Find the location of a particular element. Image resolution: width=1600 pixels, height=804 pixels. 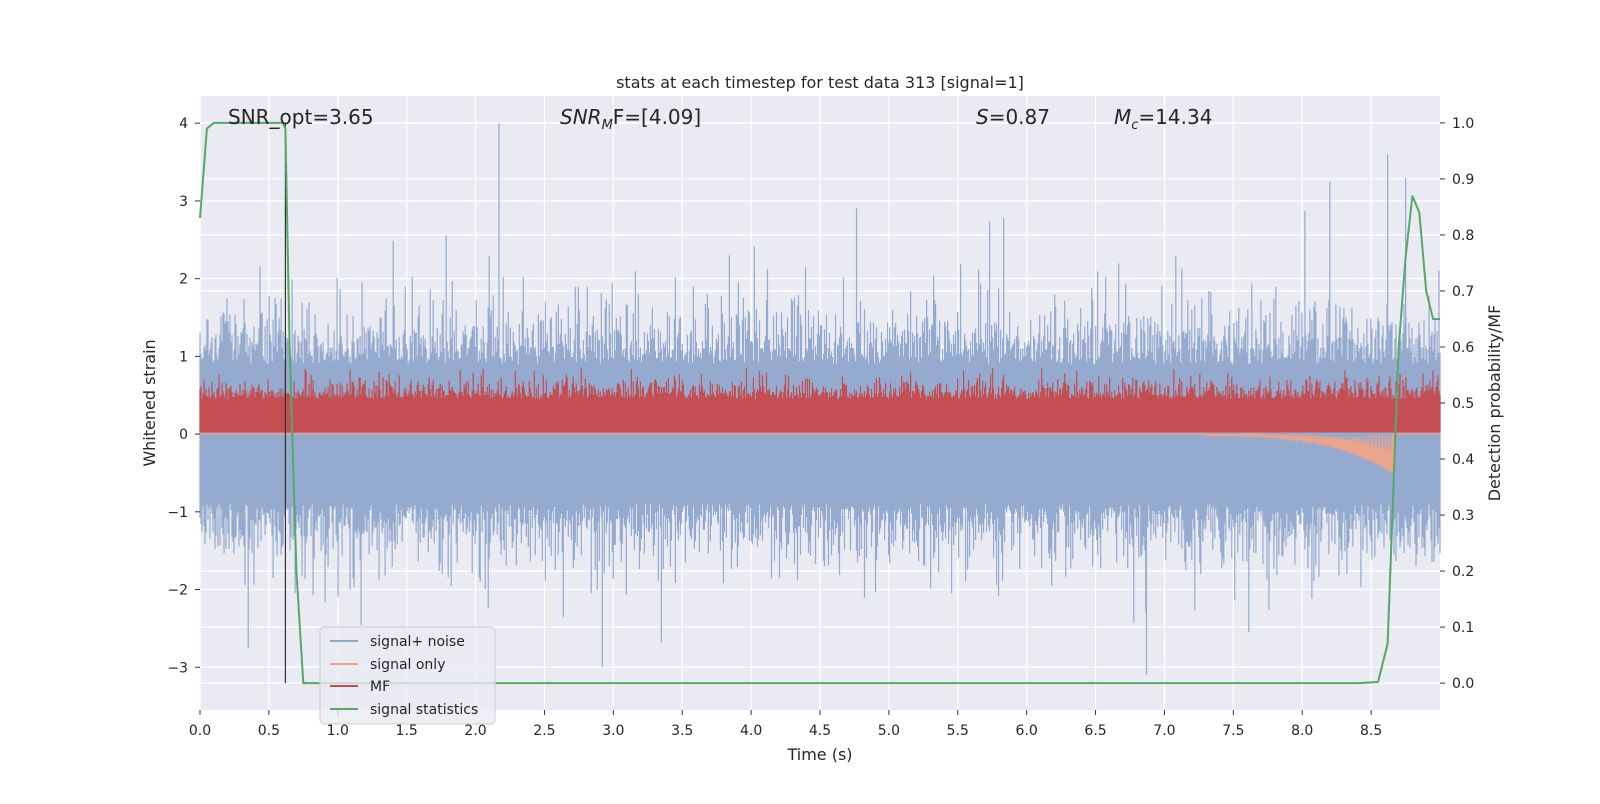

annotation-s-label: S is located at coordinates (982, 117).